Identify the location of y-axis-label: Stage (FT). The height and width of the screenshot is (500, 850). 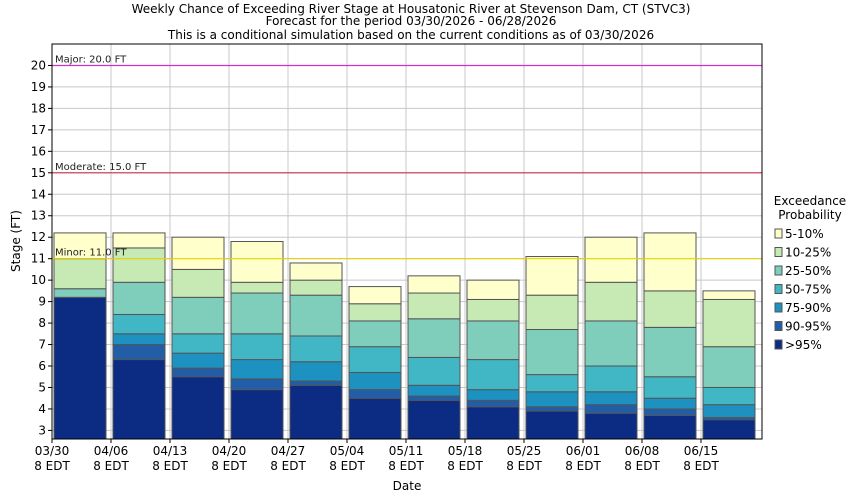
(16, 241).